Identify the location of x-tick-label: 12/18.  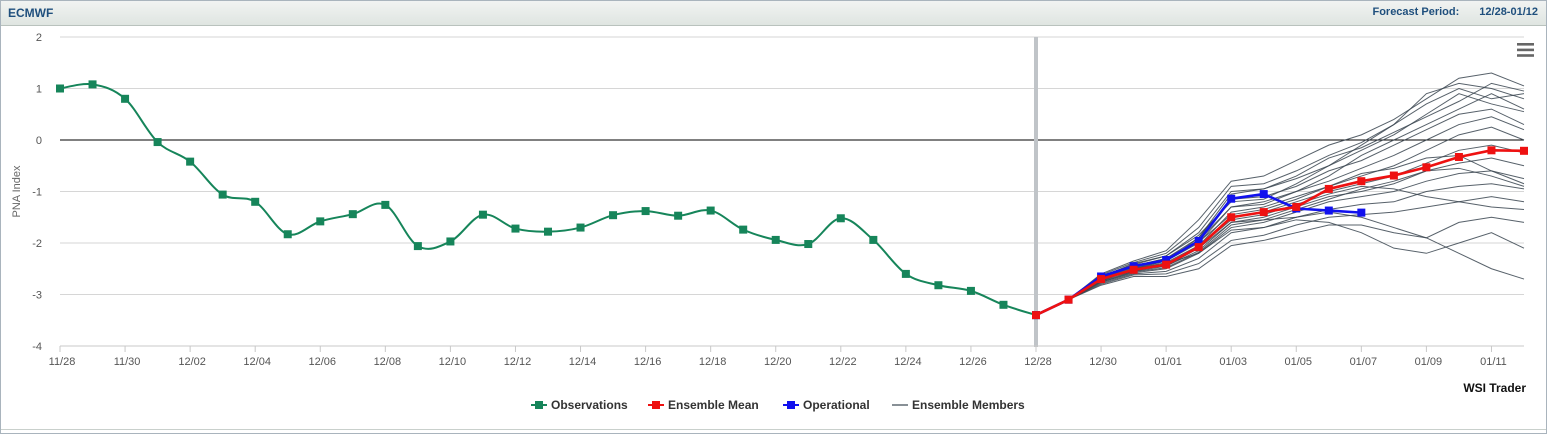
(713, 362).